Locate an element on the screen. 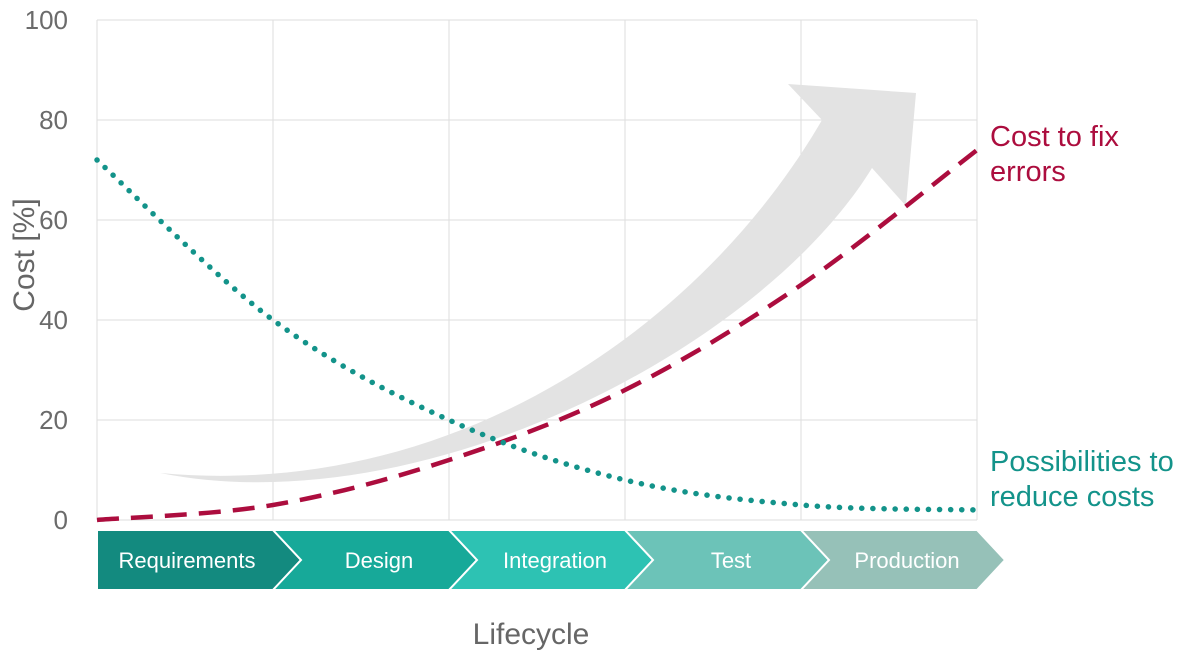 The width and height of the screenshot is (1200, 657). stage-label: Design is located at coordinates (379, 560).